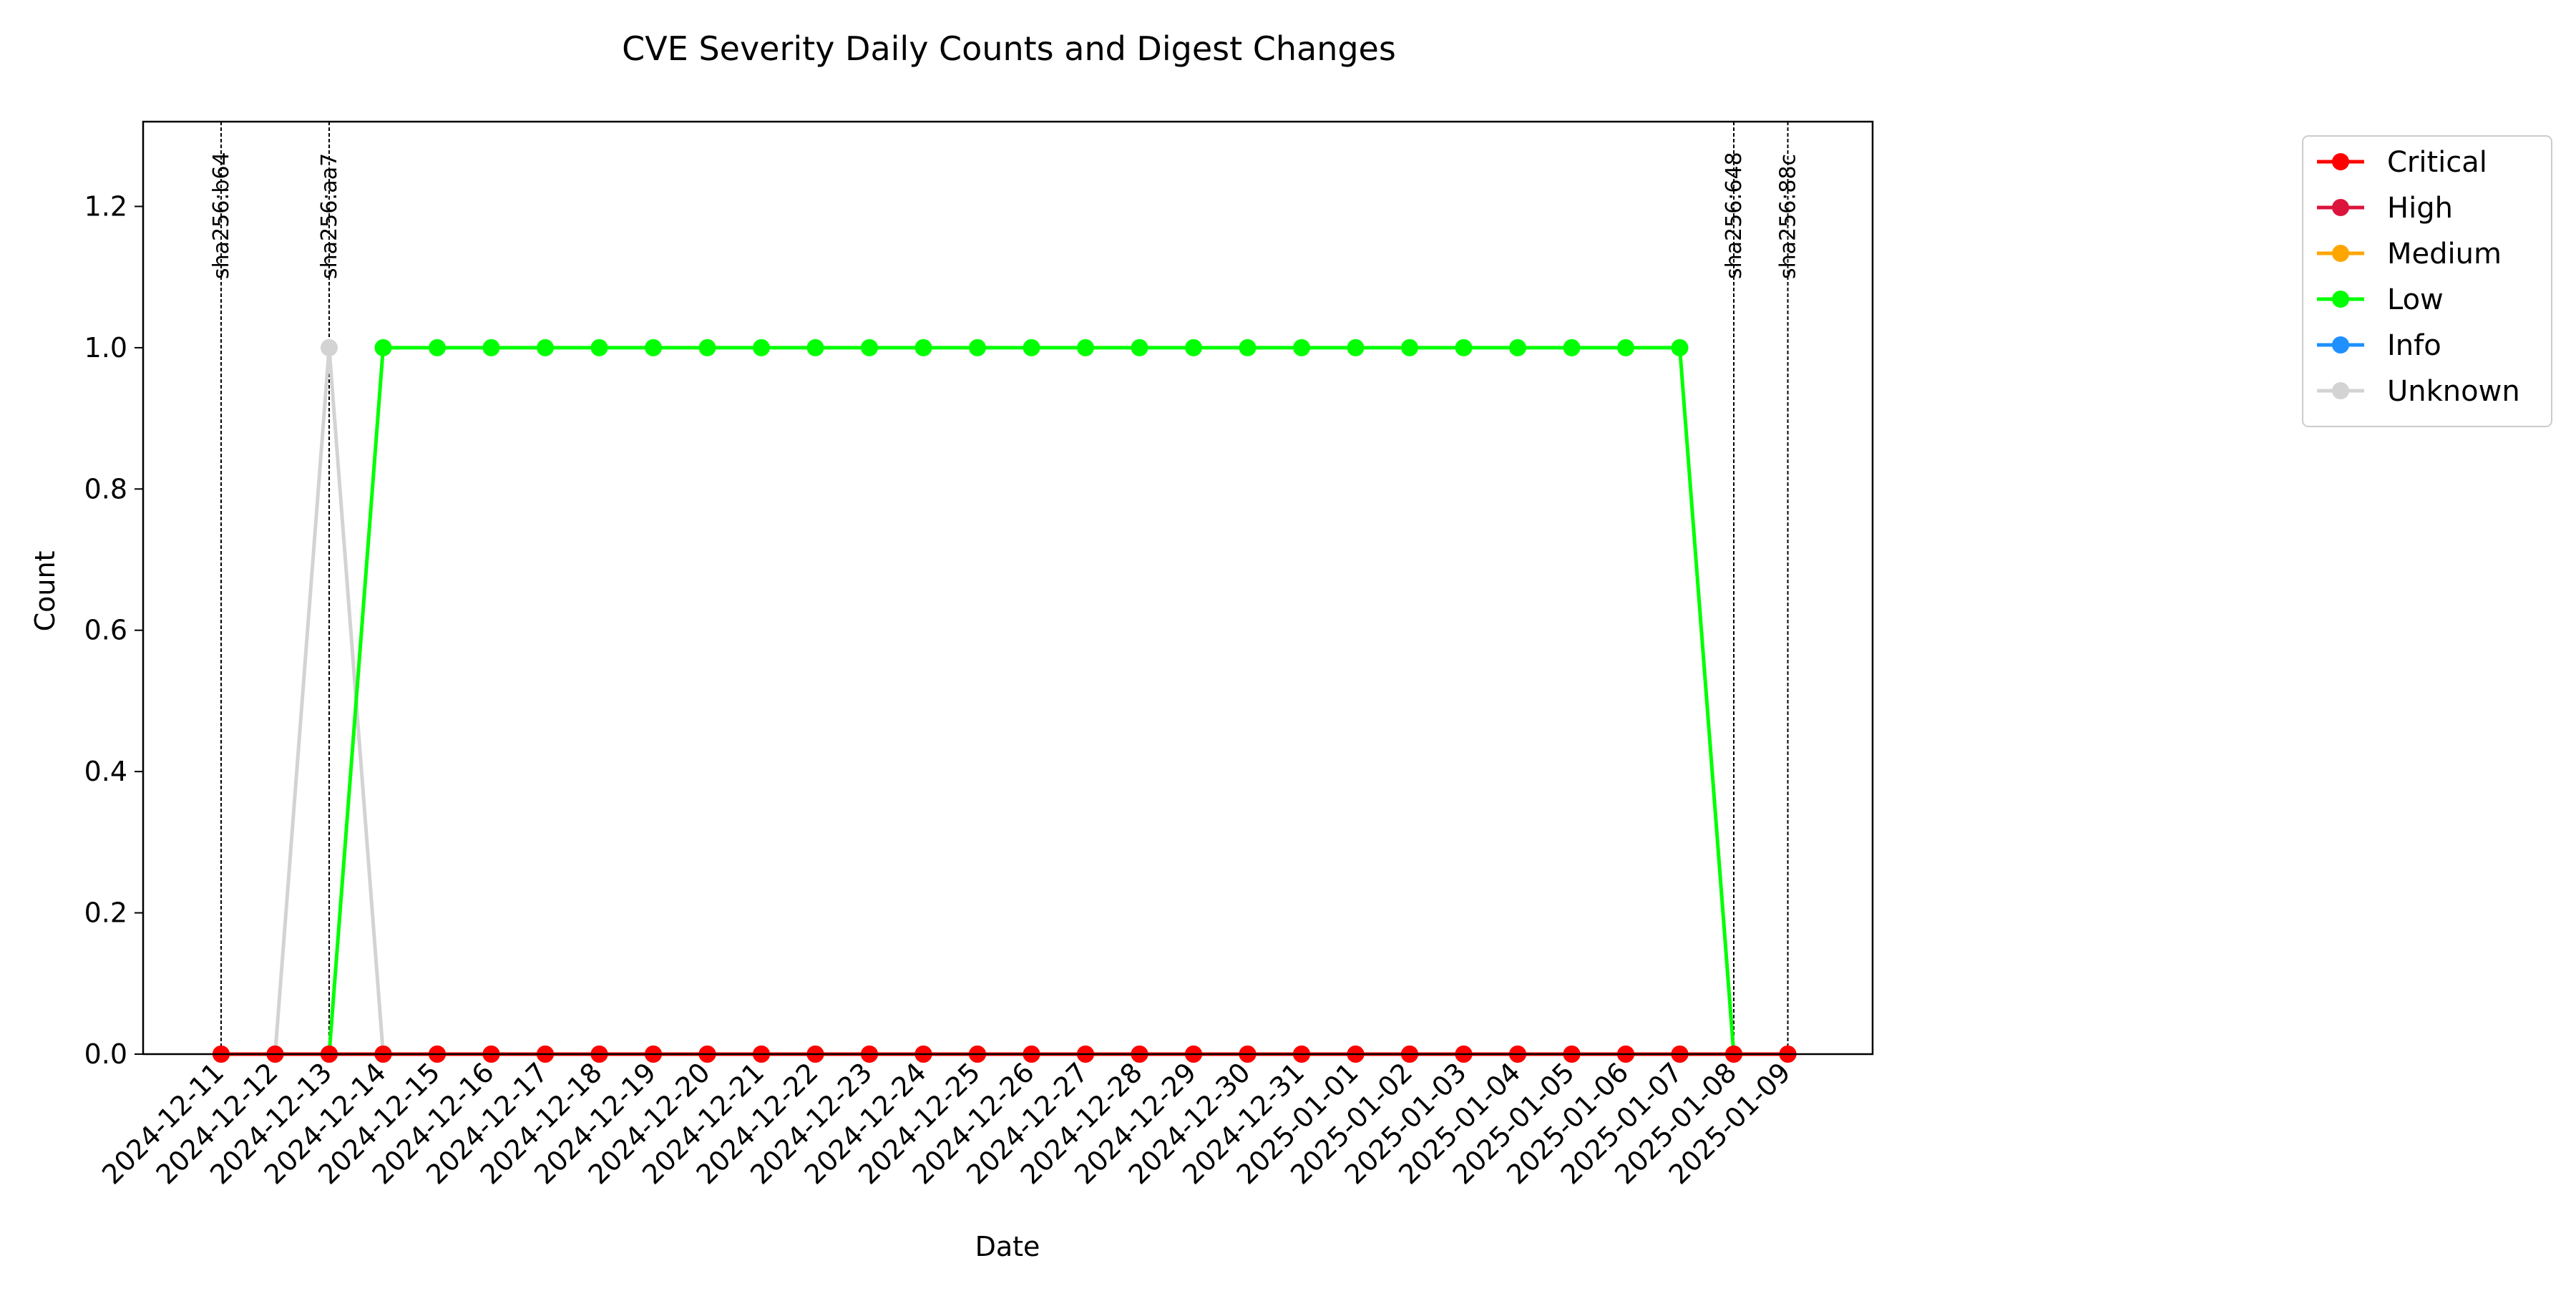 The image size is (2576, 1291). What do you see at coordinates (1734, 215) in the screenshot?
I see `digest-change-label: sha256:648` at bounding box center [1734, 215].